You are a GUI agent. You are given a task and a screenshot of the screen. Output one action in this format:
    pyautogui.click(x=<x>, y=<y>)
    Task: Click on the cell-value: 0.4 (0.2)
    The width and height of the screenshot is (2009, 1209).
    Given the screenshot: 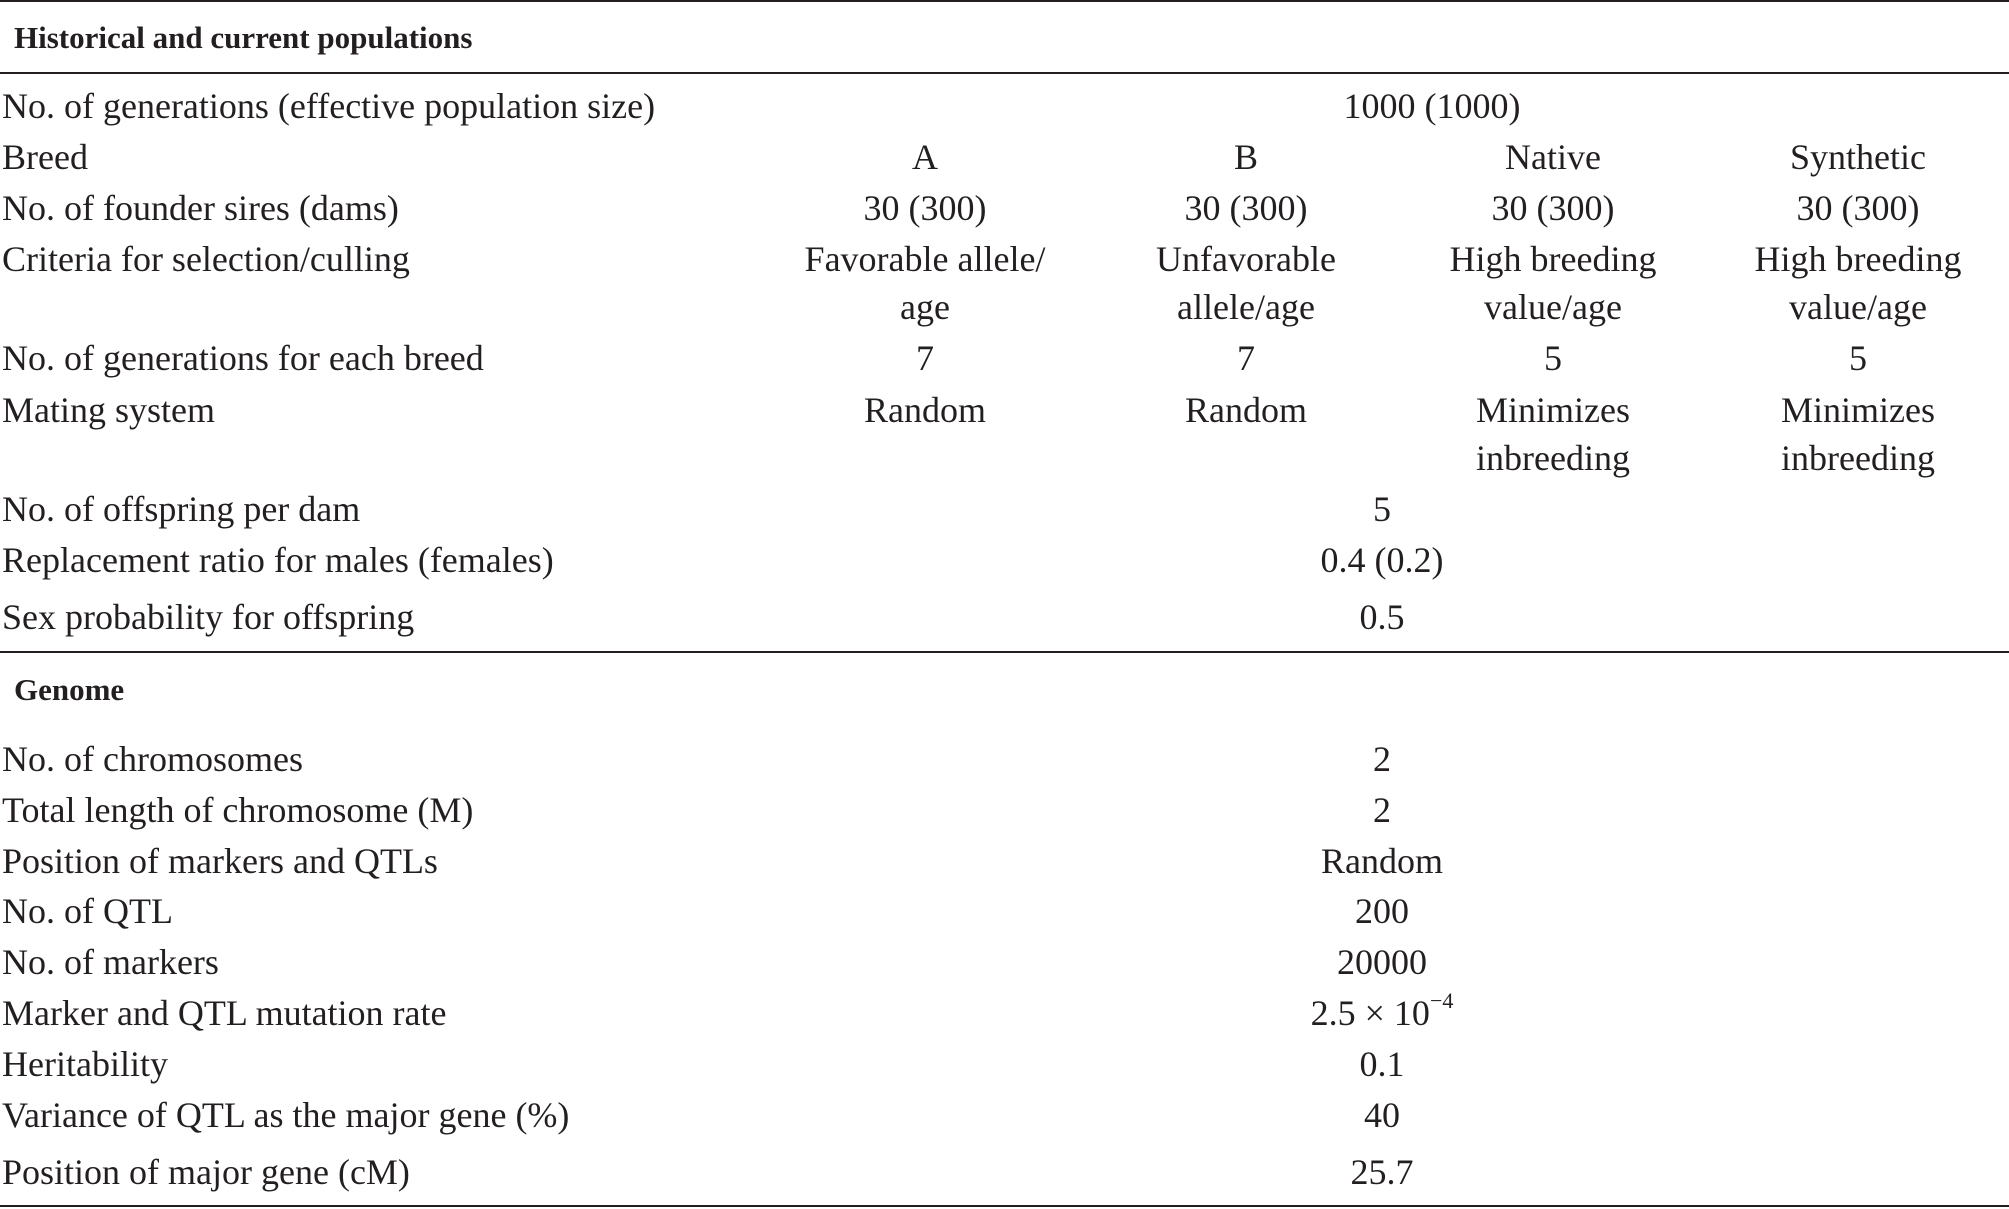 What is the action you would take?
    pyautogui.click(x=1382, y=560)
    